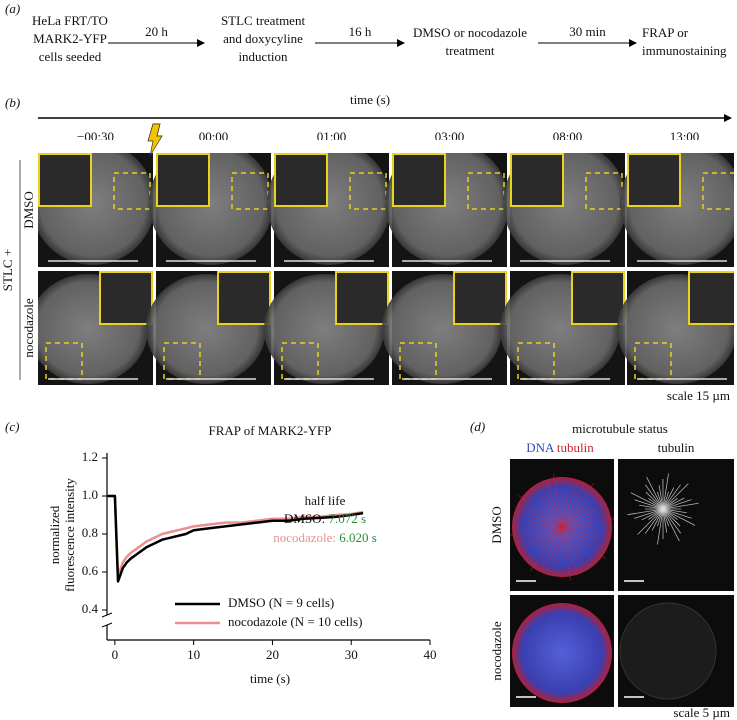  Describe the element at coordinates (281, 602) in the screenshot. I see `legend-label: DMSO (N = 9 cells)` at that location.